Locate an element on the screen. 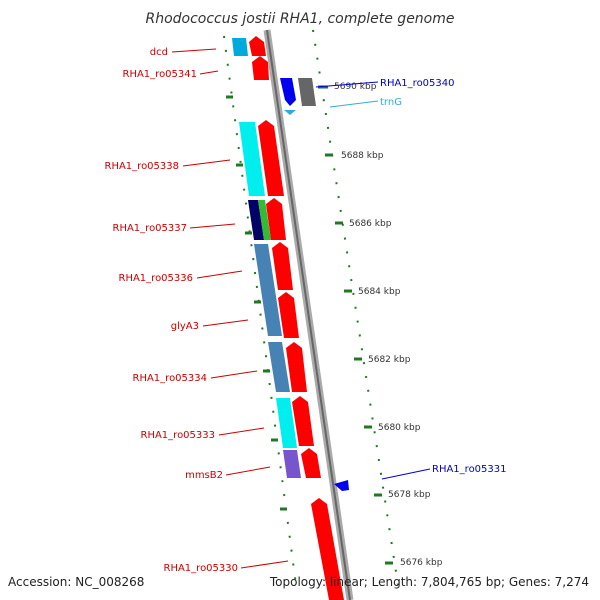 This screenshot has width=600, height=600. left-ticks is located at coordinates (256, 303).